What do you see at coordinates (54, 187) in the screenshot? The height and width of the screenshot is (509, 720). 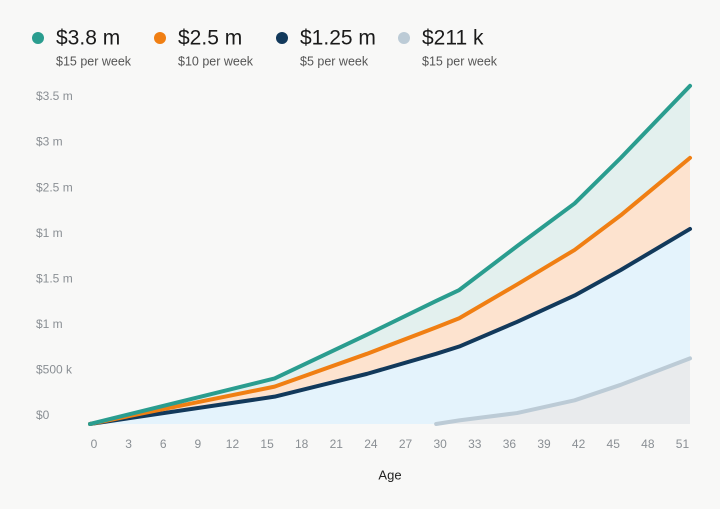 I see `y-tick-label: $2.5 m` at bounding box center [54, 187].